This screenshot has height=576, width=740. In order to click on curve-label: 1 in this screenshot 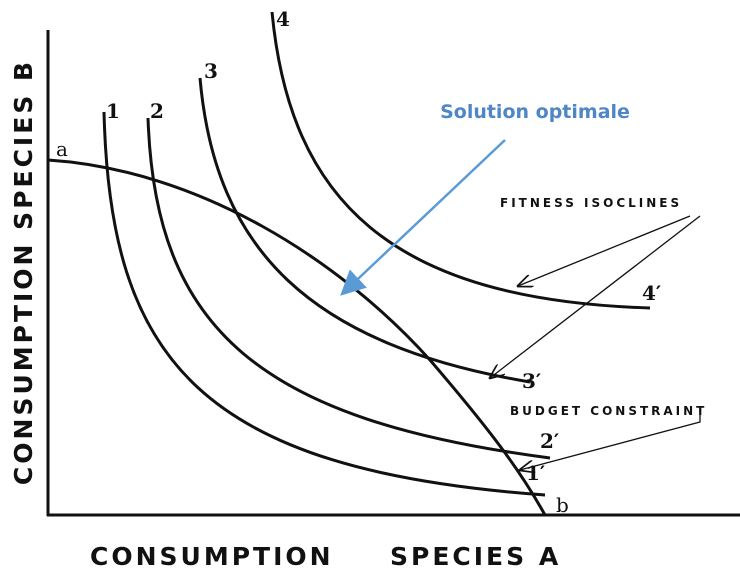, I will do `click(113, 111)`.